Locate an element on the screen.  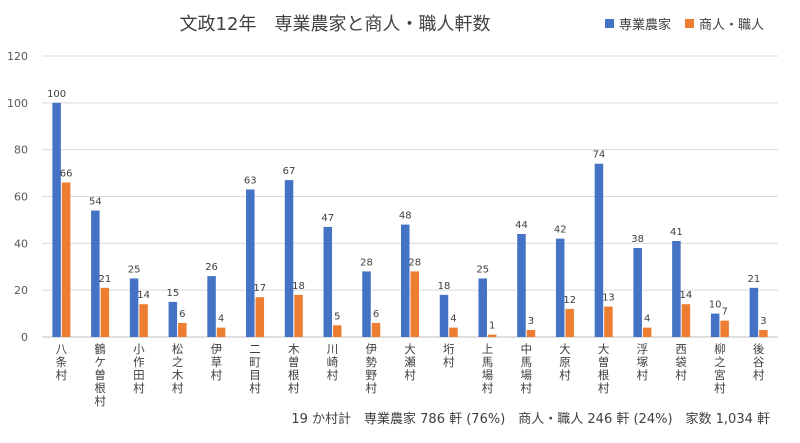
legend-item-series-1: 専業農家 is located at coordinates (638, 23).